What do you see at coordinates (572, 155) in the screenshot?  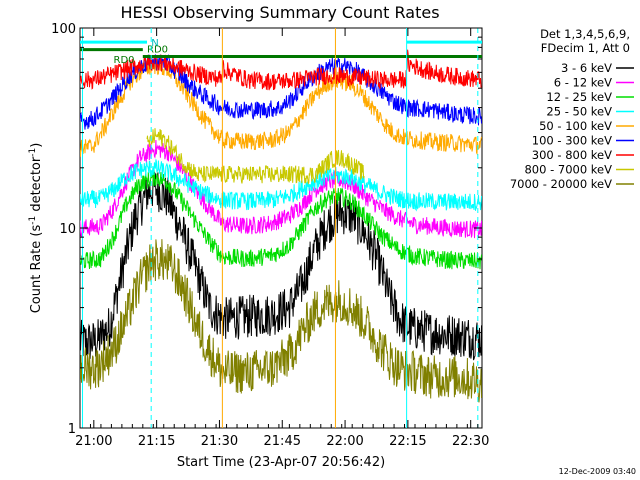 I see `legend-label: 300 - 800 keV` at bounding box center [572, 155].